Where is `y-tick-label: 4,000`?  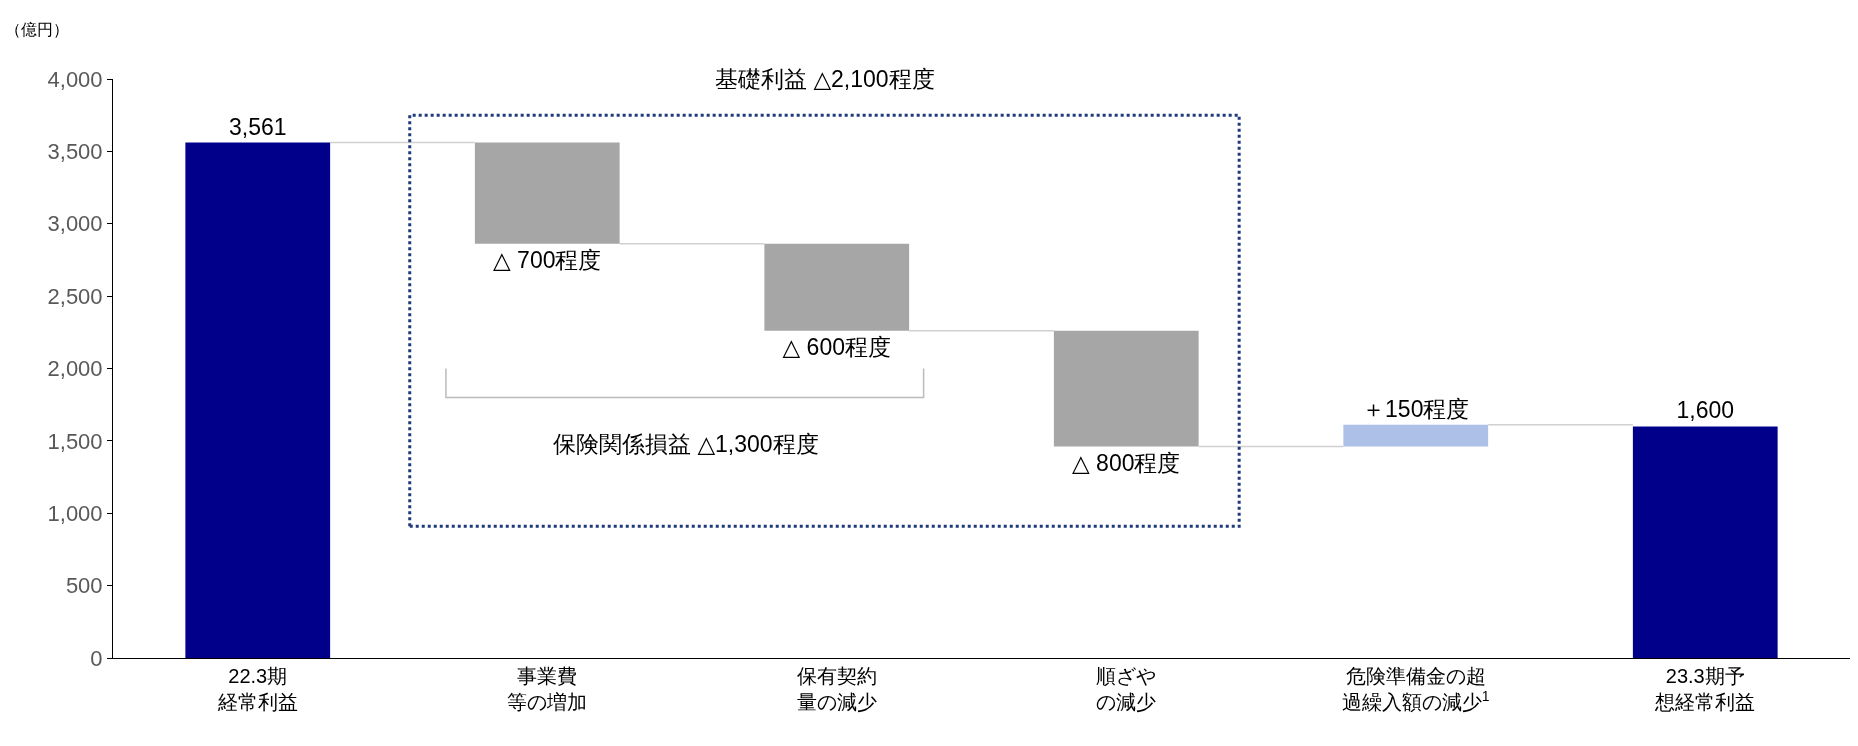
y-tick-label: 4,000 is located at coordinates (75, 79).